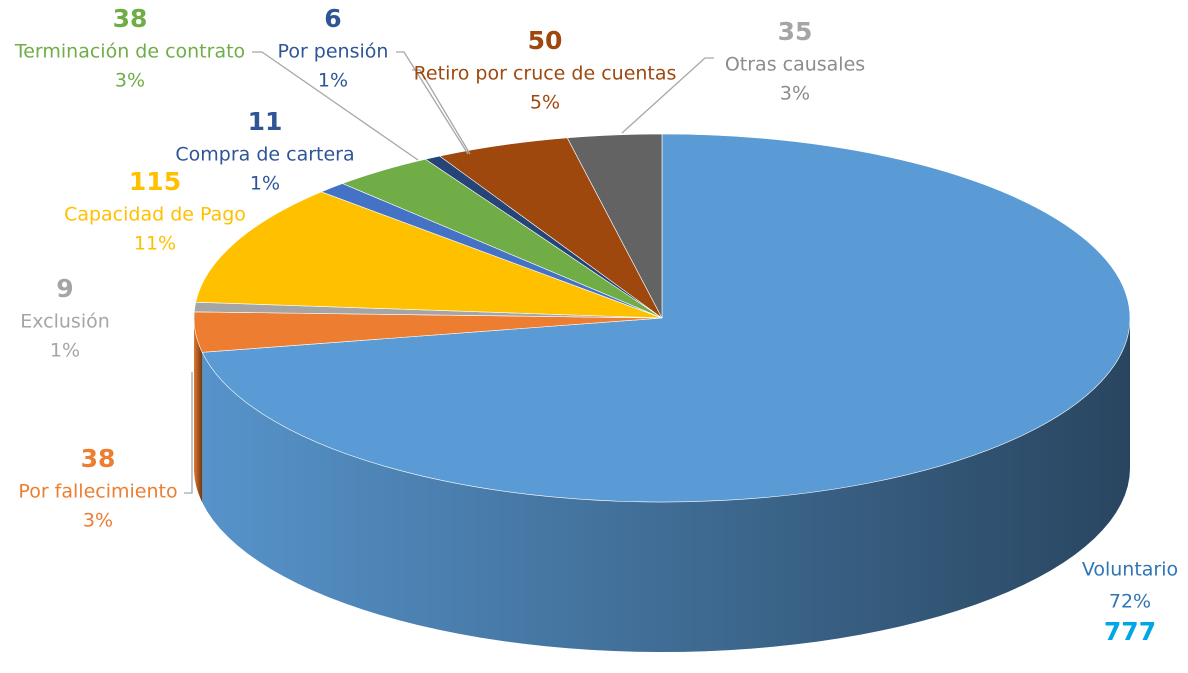  Describe the element at coordinates (795, 65) in the screenshot. I see `category-label: Otras causales` at that location.